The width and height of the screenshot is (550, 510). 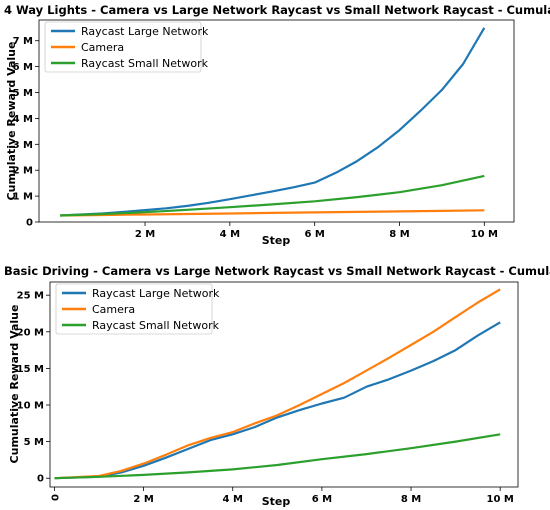 I want to click on chart-2-ytick-label: 20 M, so click(x=30, y=332).